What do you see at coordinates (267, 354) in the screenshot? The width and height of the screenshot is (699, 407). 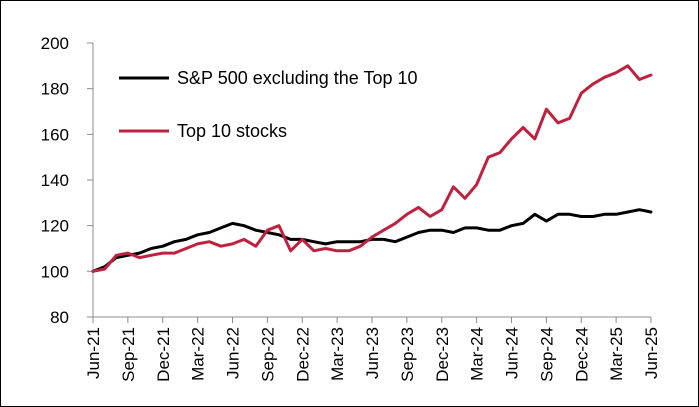 I see `x-tick-label: Sep-22` at bounding box center [267, 354].